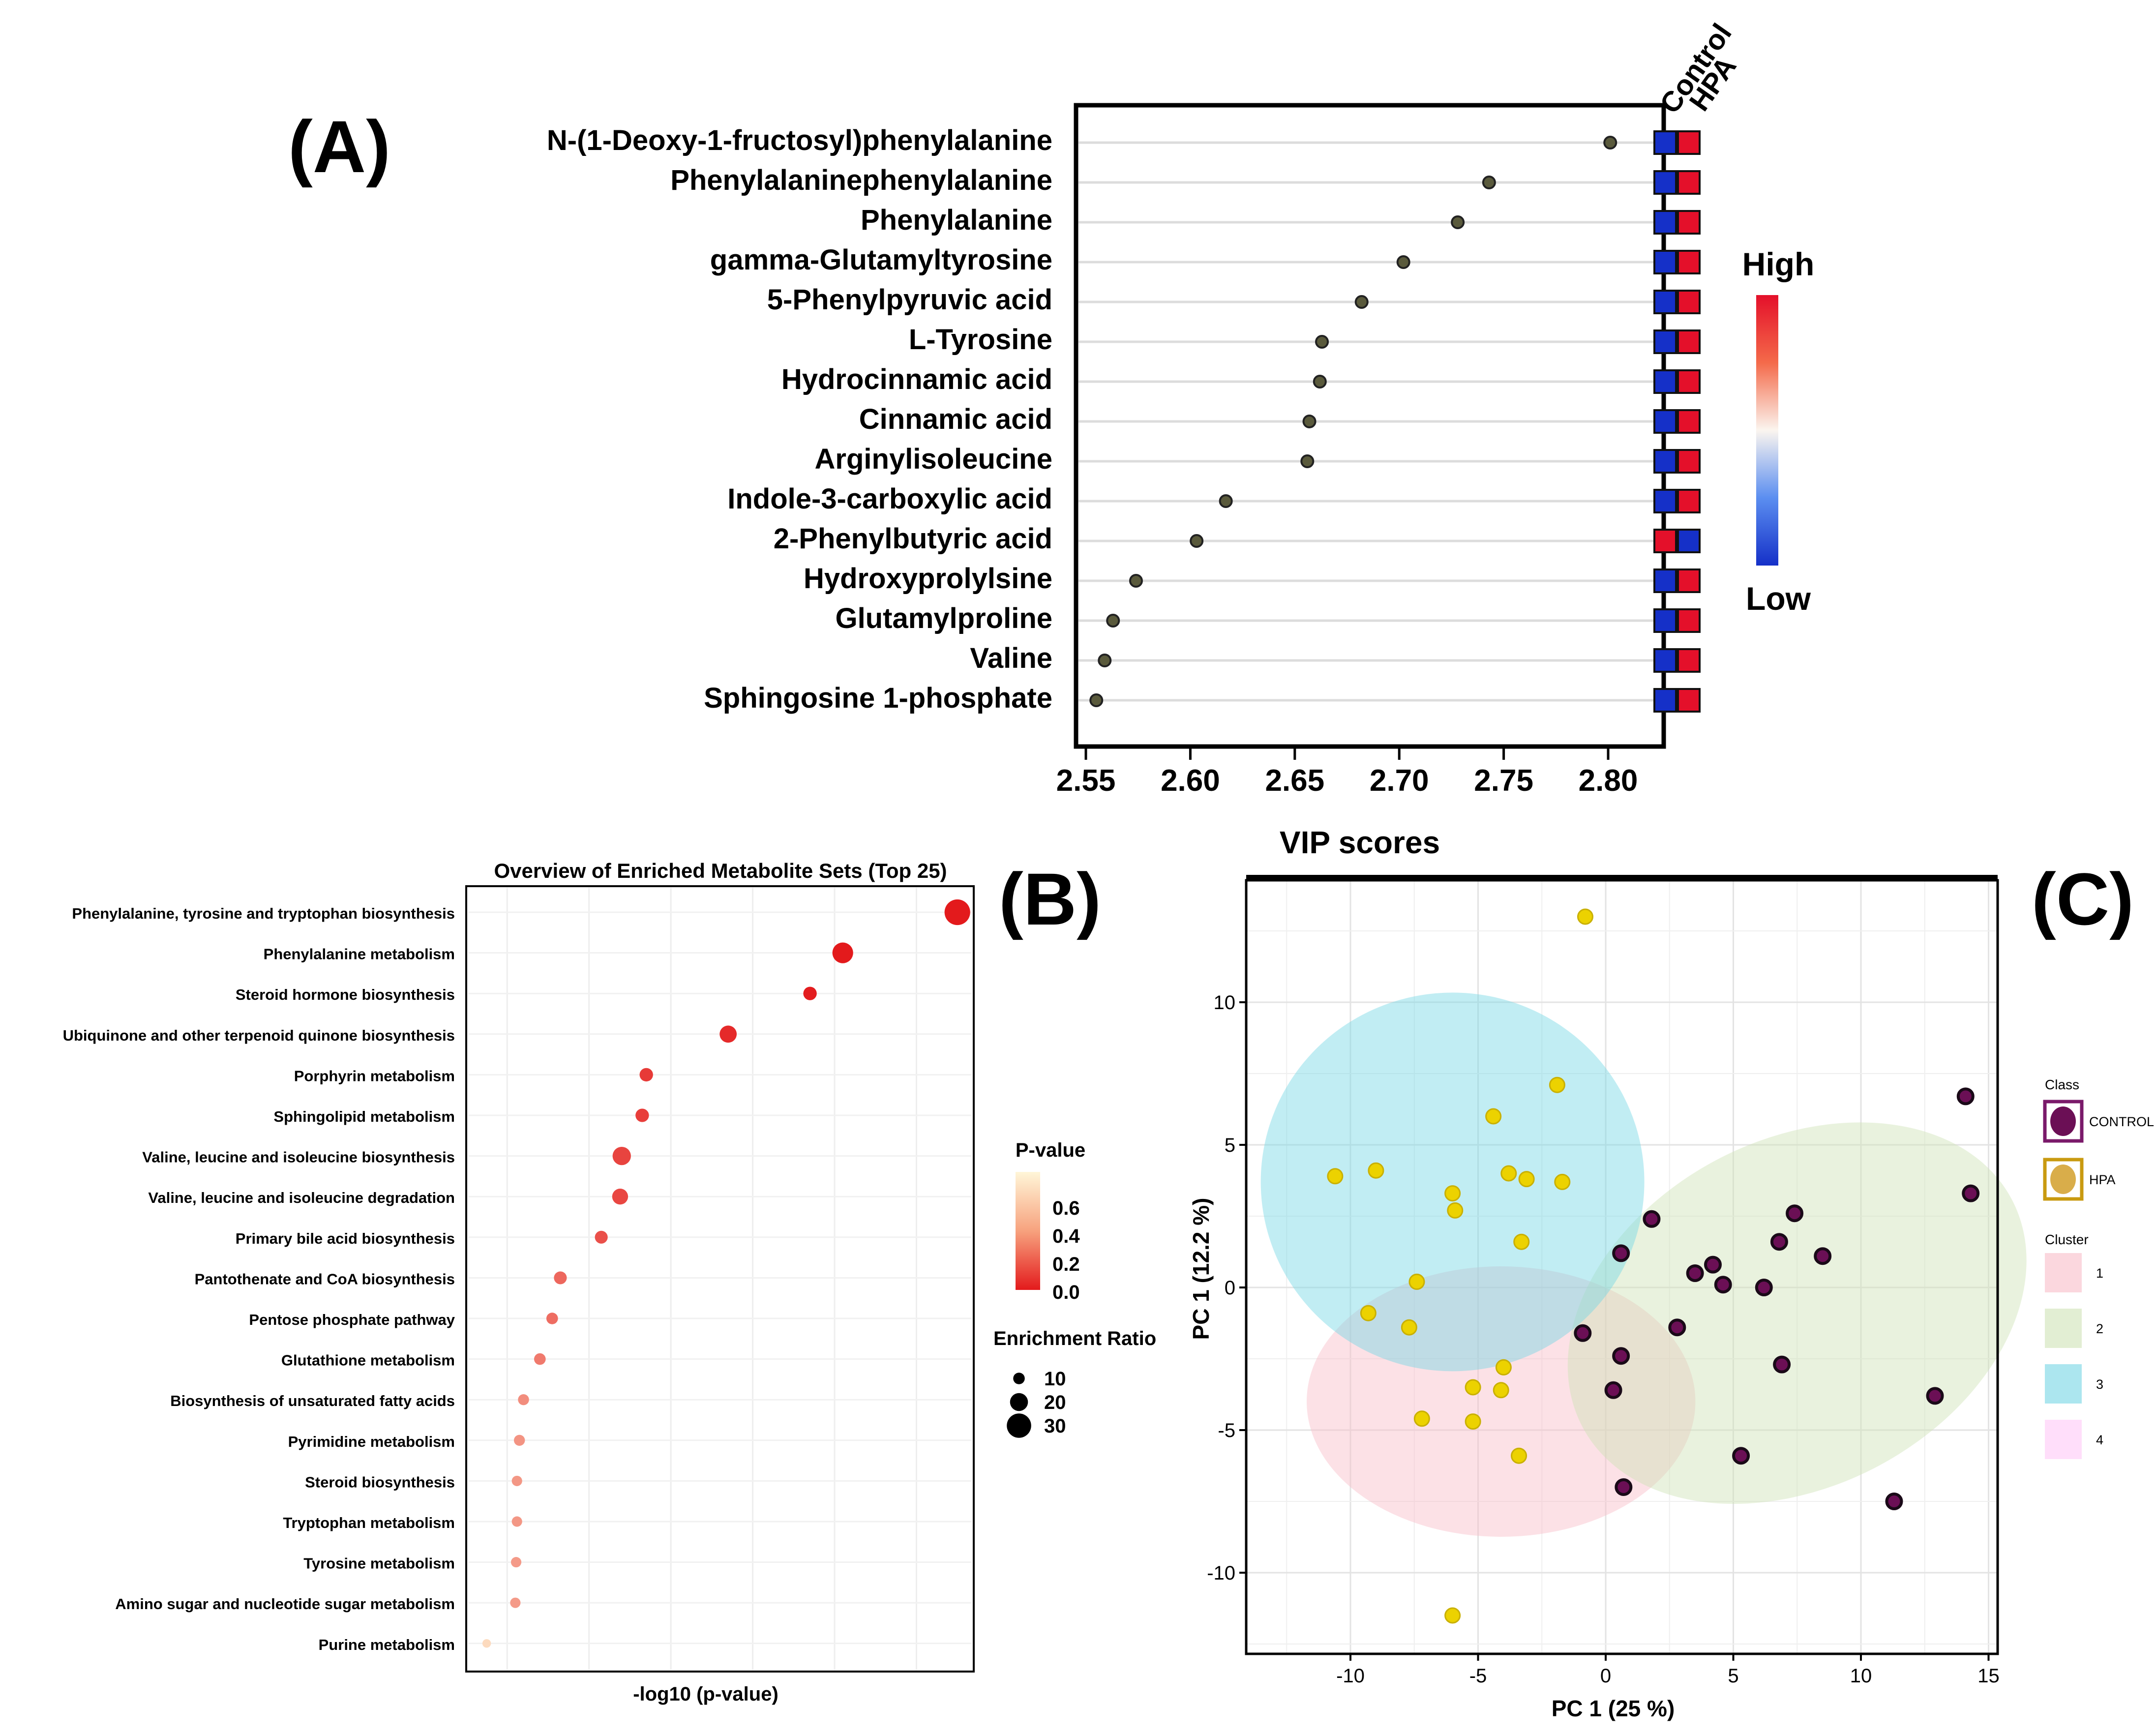 The image size is (2156, 1734). Describe the element at coordinates (861, 180) in the screenshot. I see `metabolite-label: Phenylalaninephenylalanine` at that location.